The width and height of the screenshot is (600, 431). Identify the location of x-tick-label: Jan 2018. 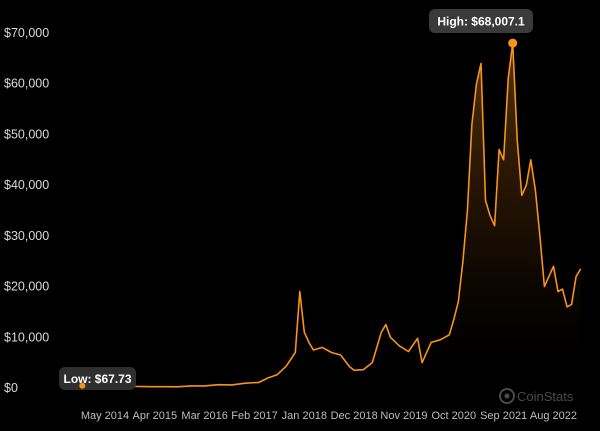
(304, 416).